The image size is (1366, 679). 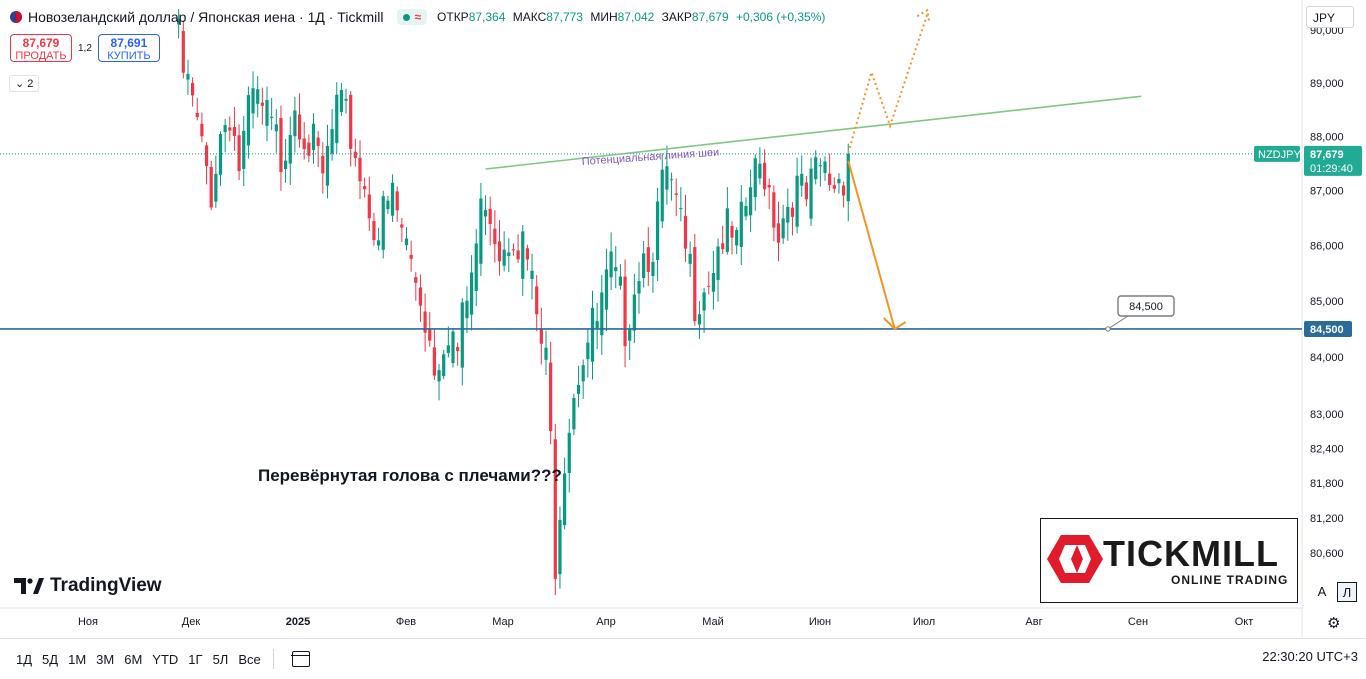 What do you see at coordinates (191, 622) in the screenshot?
I see `time-tick-label: Дек` at bounding box center [191, 622].